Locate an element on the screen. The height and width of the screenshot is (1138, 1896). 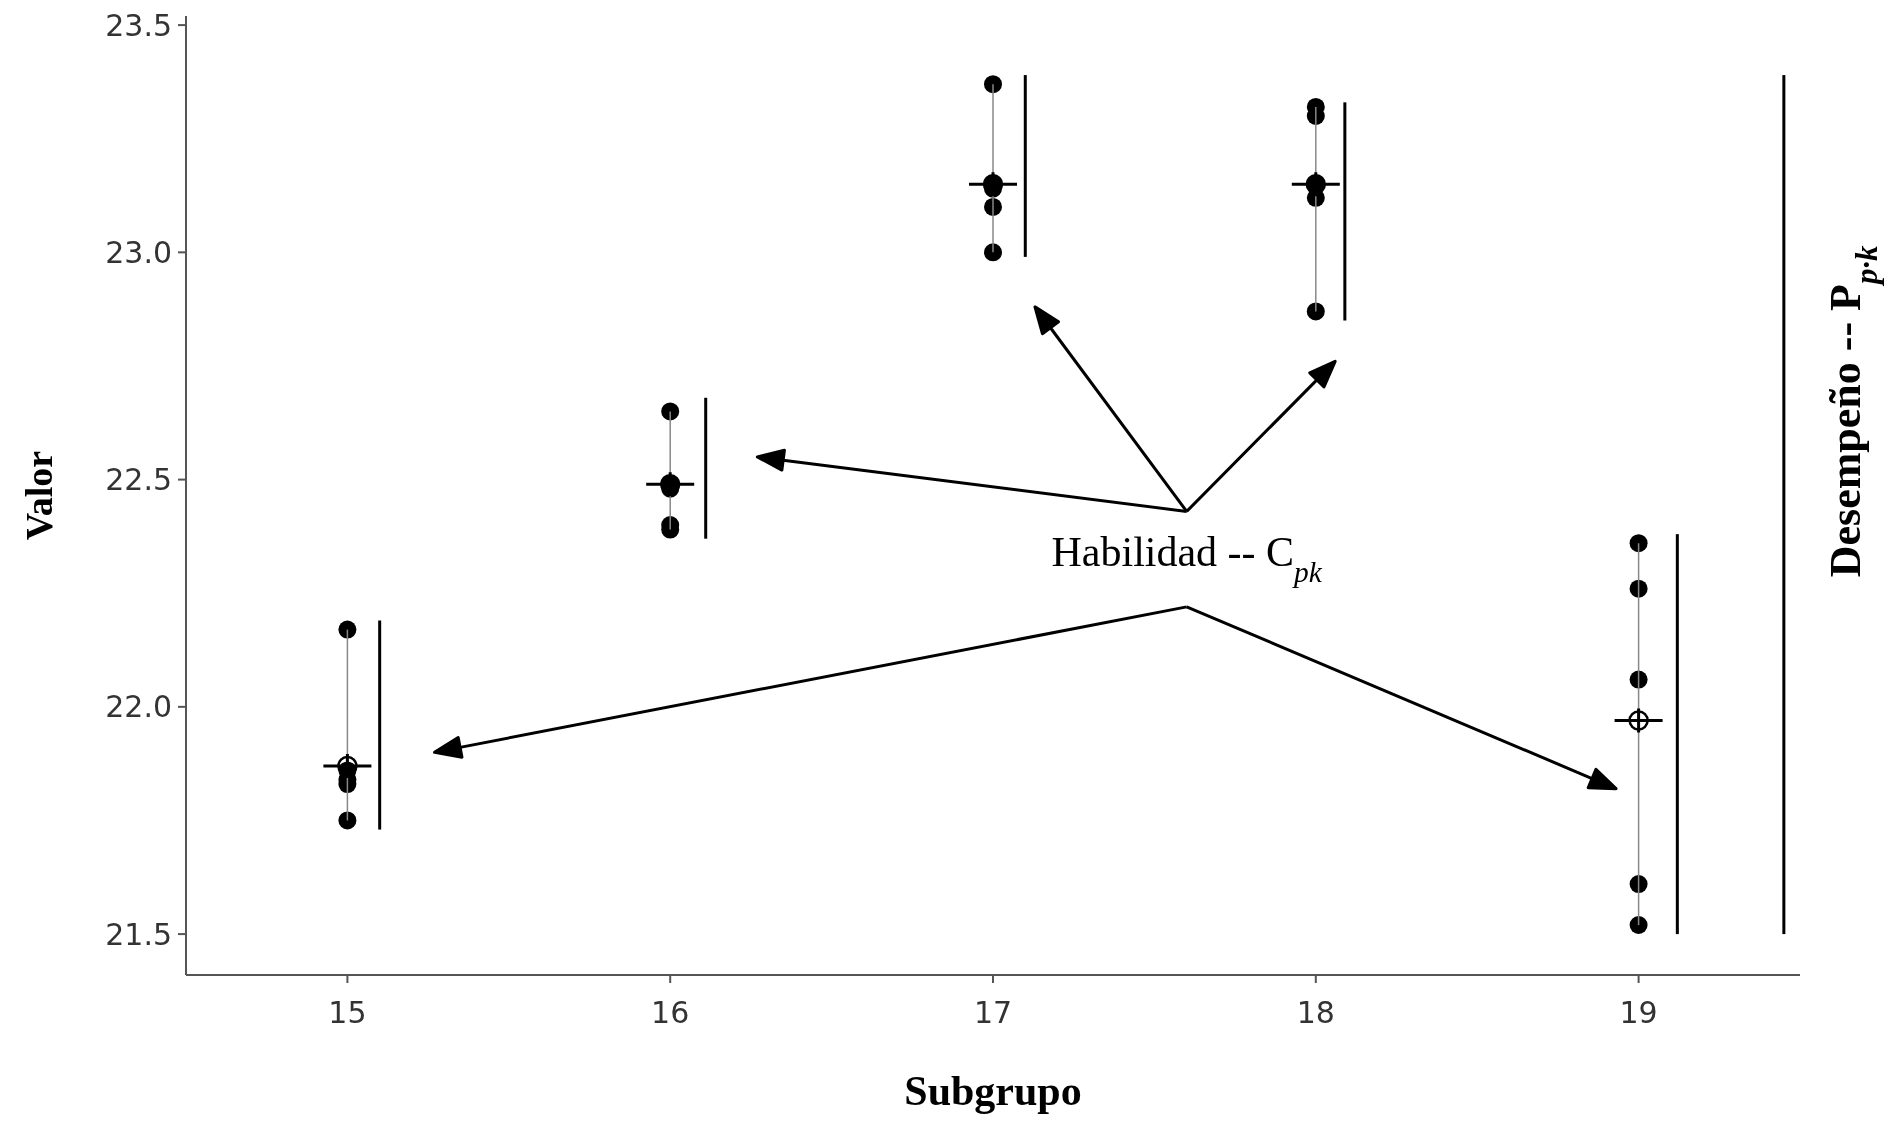
y-tick-label: 22.0 is located at coordinates (138, 707).